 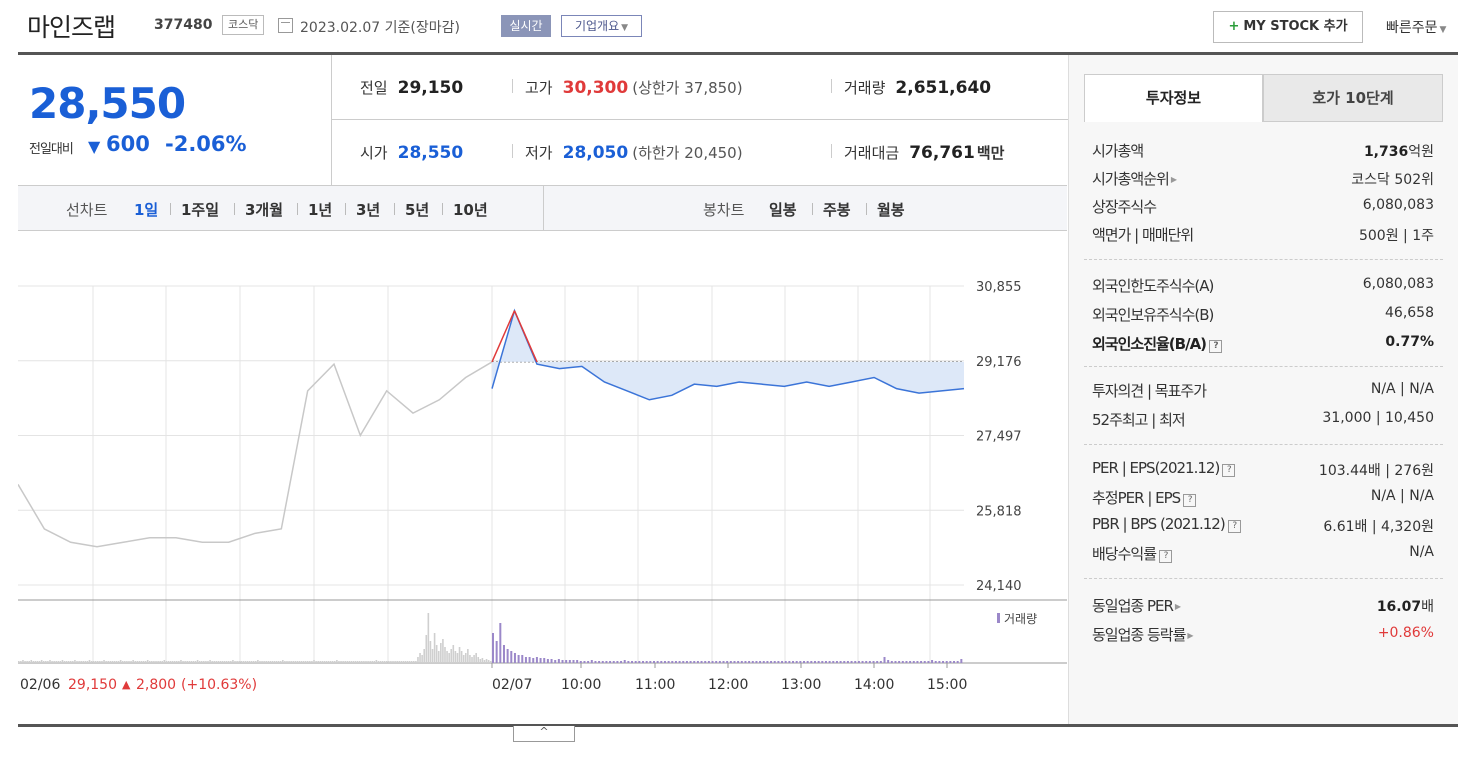 I want to click on candle-weekly: 주봉, so click(x=837, y=210).